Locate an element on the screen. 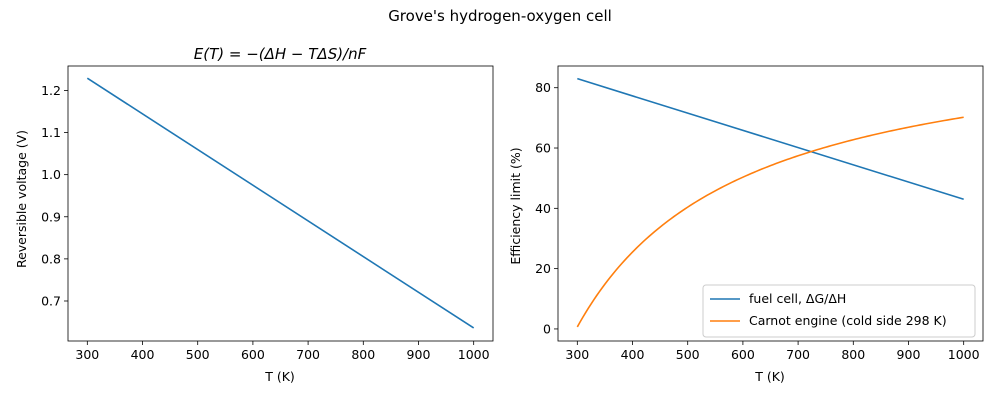 Image resolution: width=1000 pixels, height=404 pixels. figure-suptitle: Grove's hydrogen-oxygen cell is located at coordinates (500, 16).